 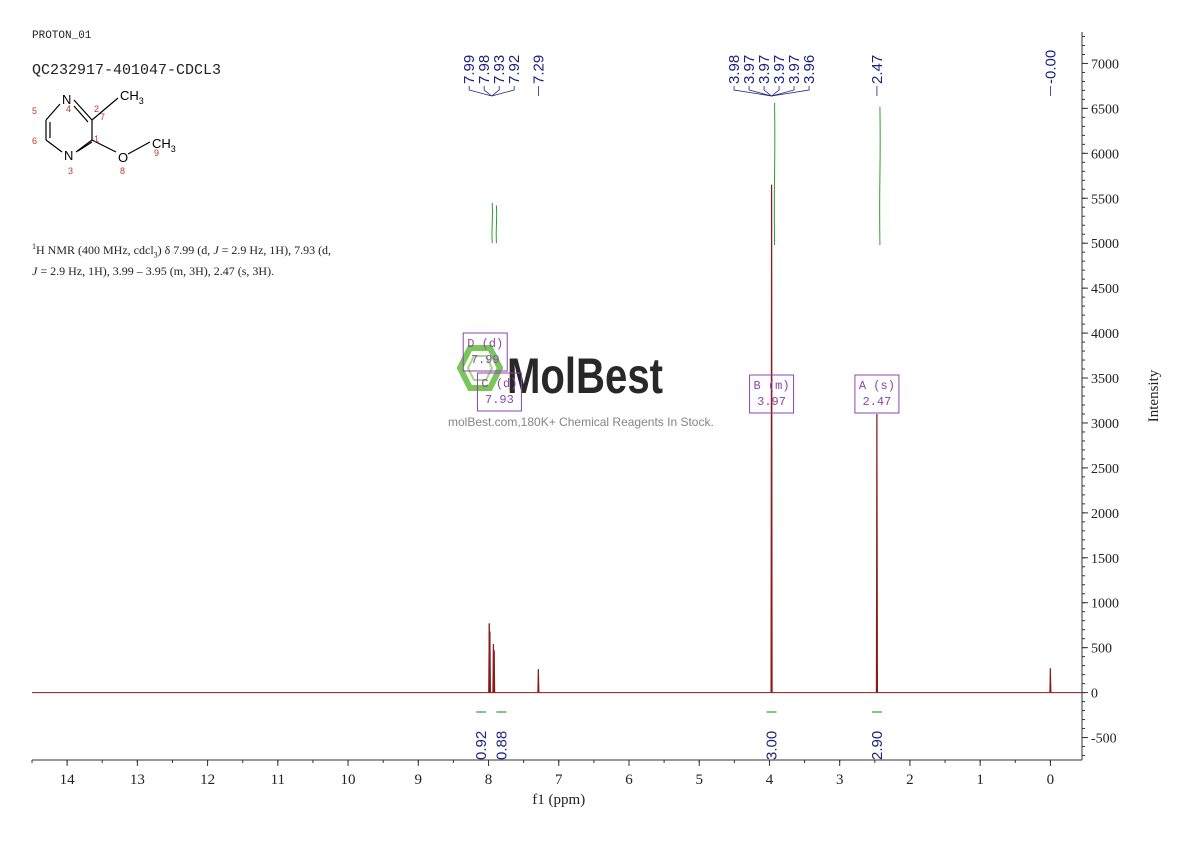 What do you see at coordinates (1105, 154) in the screenshot?
I see `y-tick-label: 6000` at bounding box center [1105, 154].